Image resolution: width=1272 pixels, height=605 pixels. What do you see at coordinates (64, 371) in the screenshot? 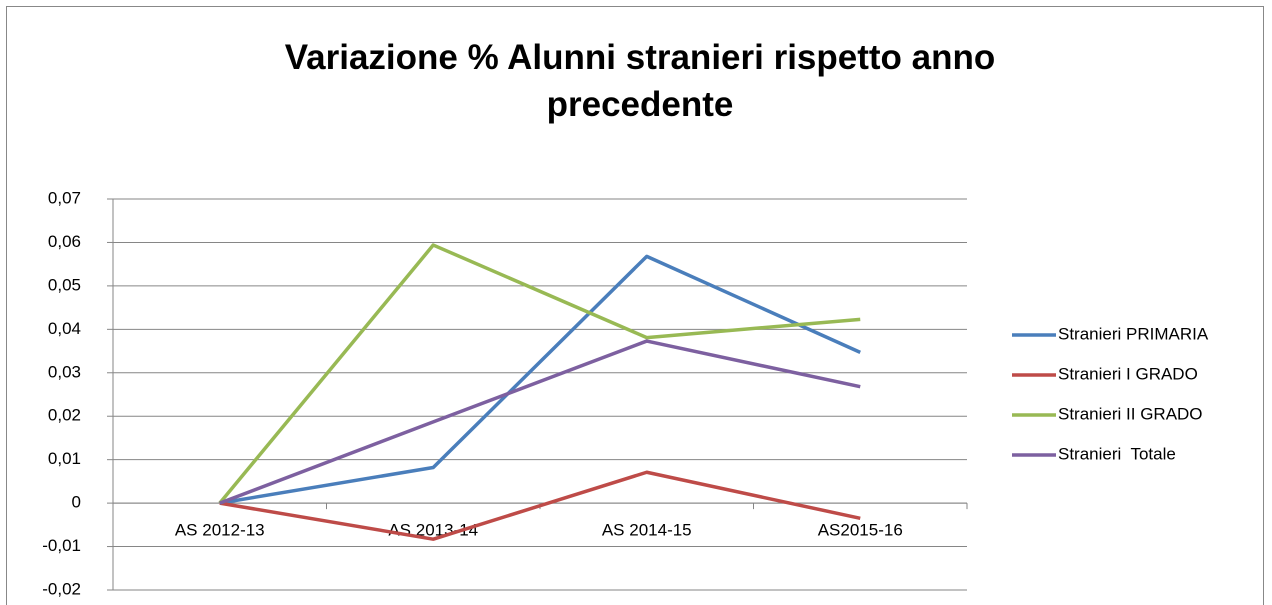
I see `y-tick-label: 0,03` at bounding box center [64, 371].